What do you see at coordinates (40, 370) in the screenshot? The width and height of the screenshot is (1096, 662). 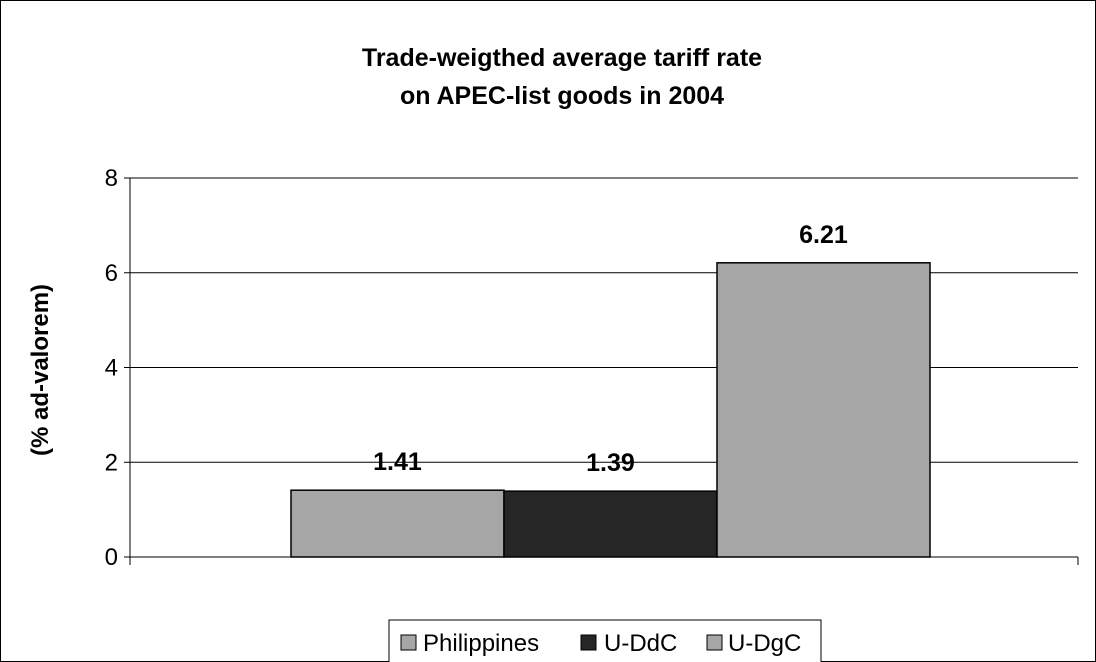 I see `y-axis-label: (% ad-valorem)` at bounding box center [40, 370].